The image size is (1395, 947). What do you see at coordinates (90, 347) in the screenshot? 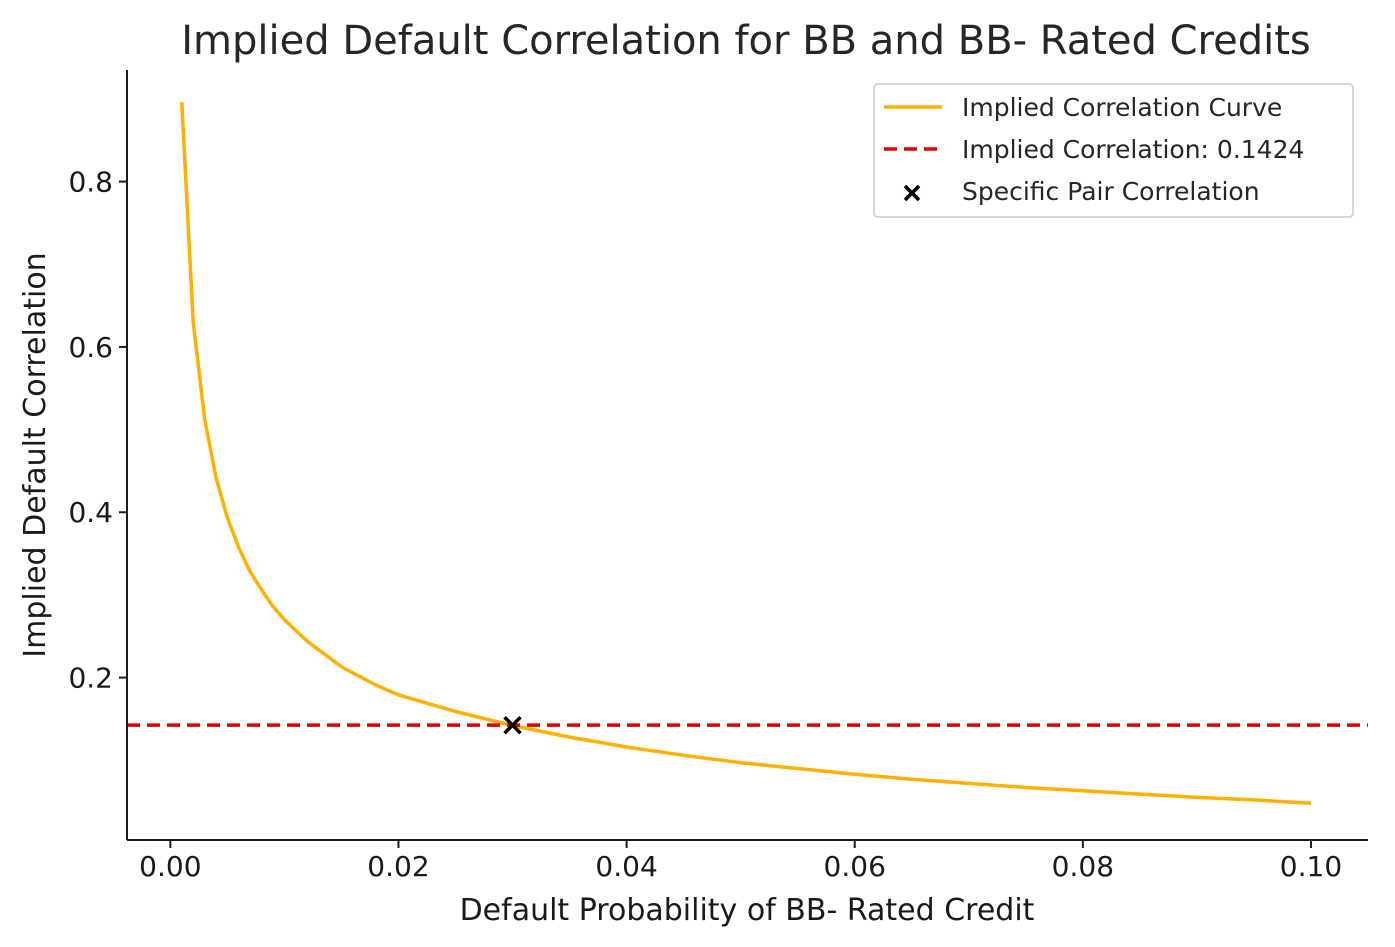
I see `y-tick-label: 0.6` at bounding box center [90, 347].